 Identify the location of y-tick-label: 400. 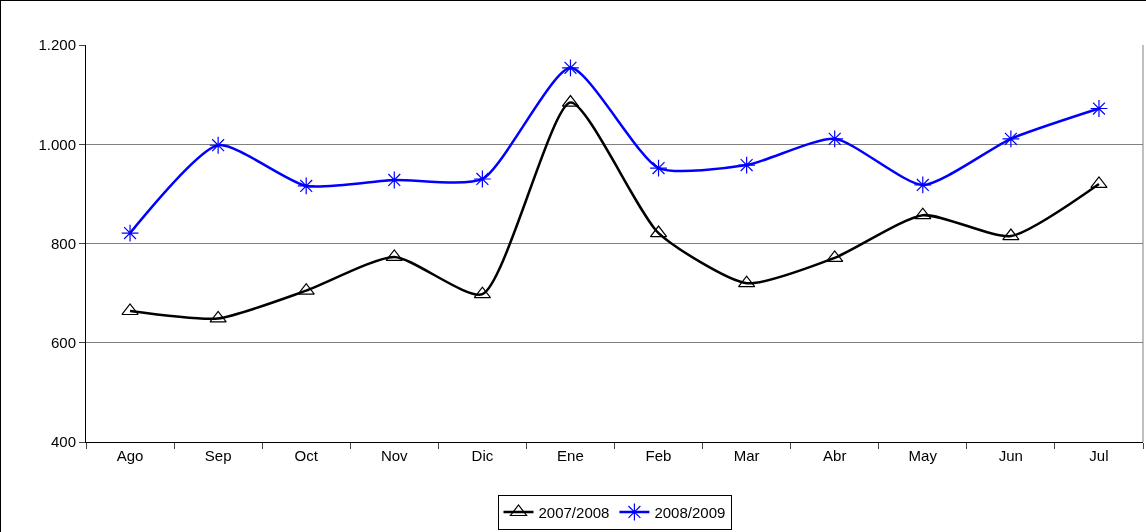
(63, 442).